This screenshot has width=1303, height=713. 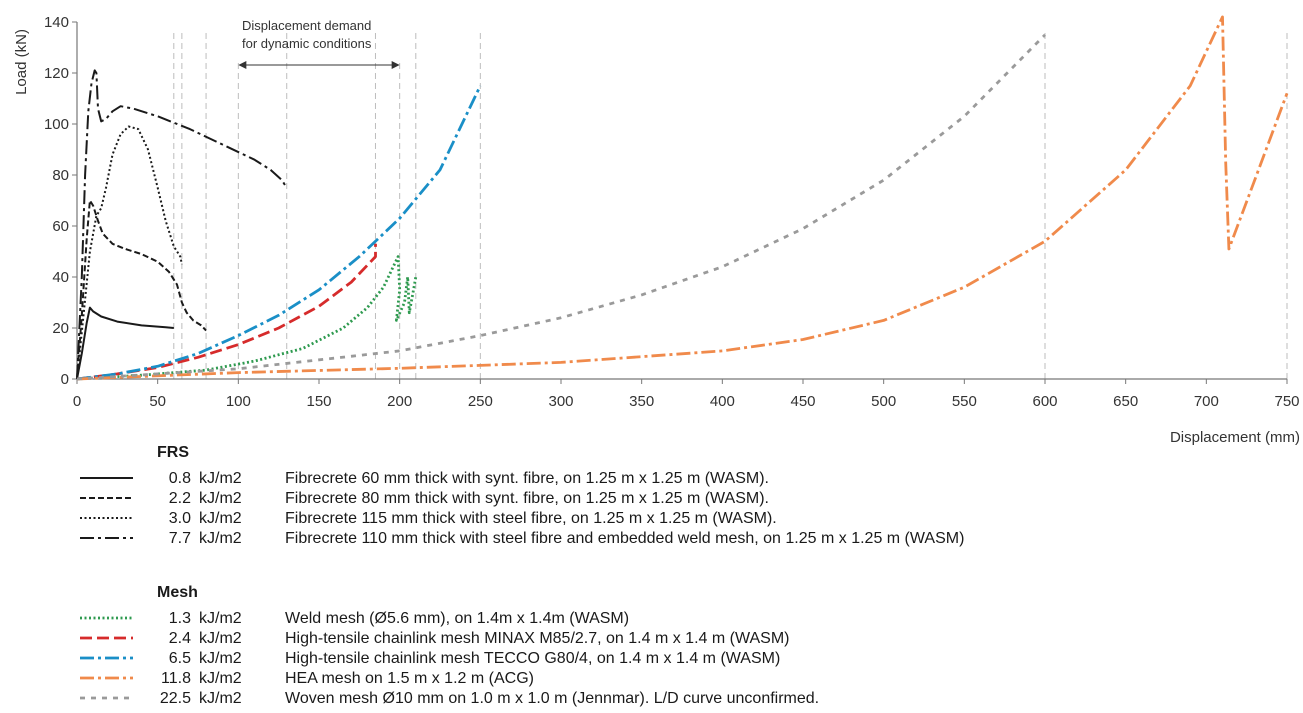 What do you see at coordinates (1125, 401) in the screenshot?
I see `x-tick-label-650: 650` at bounding box center [1125, 401].